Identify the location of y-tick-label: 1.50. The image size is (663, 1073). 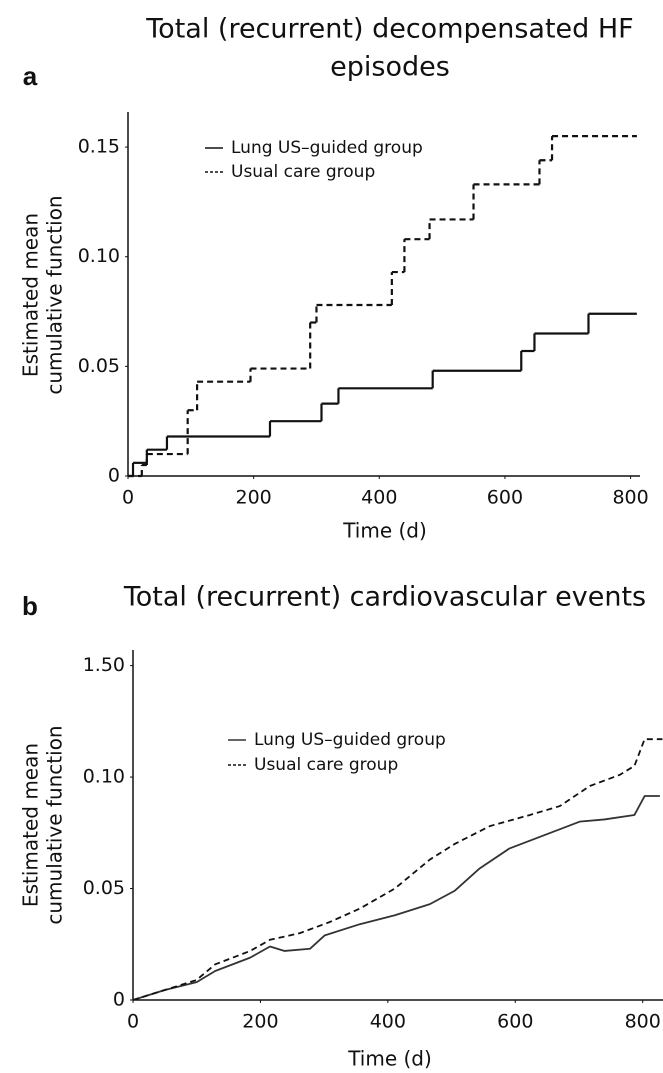
(104, 665).